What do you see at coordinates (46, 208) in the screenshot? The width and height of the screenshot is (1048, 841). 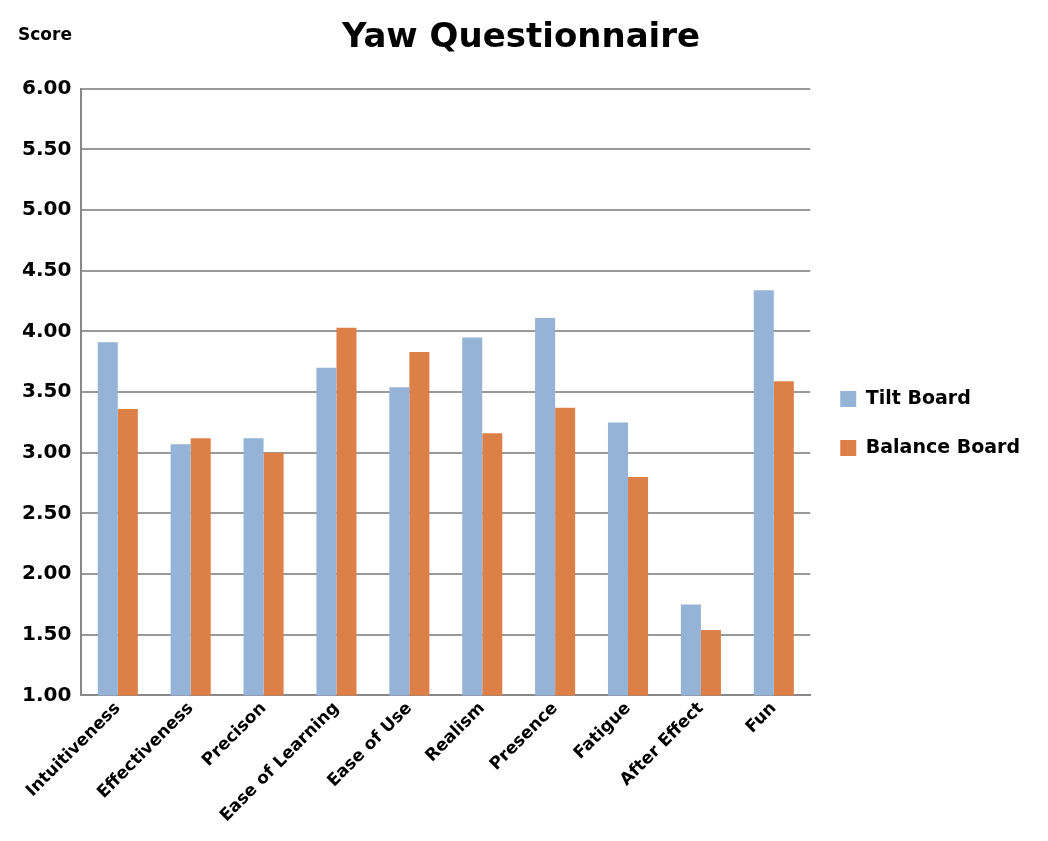 I see `y-tick-label: 5.00` at bounding box center [46, 208].